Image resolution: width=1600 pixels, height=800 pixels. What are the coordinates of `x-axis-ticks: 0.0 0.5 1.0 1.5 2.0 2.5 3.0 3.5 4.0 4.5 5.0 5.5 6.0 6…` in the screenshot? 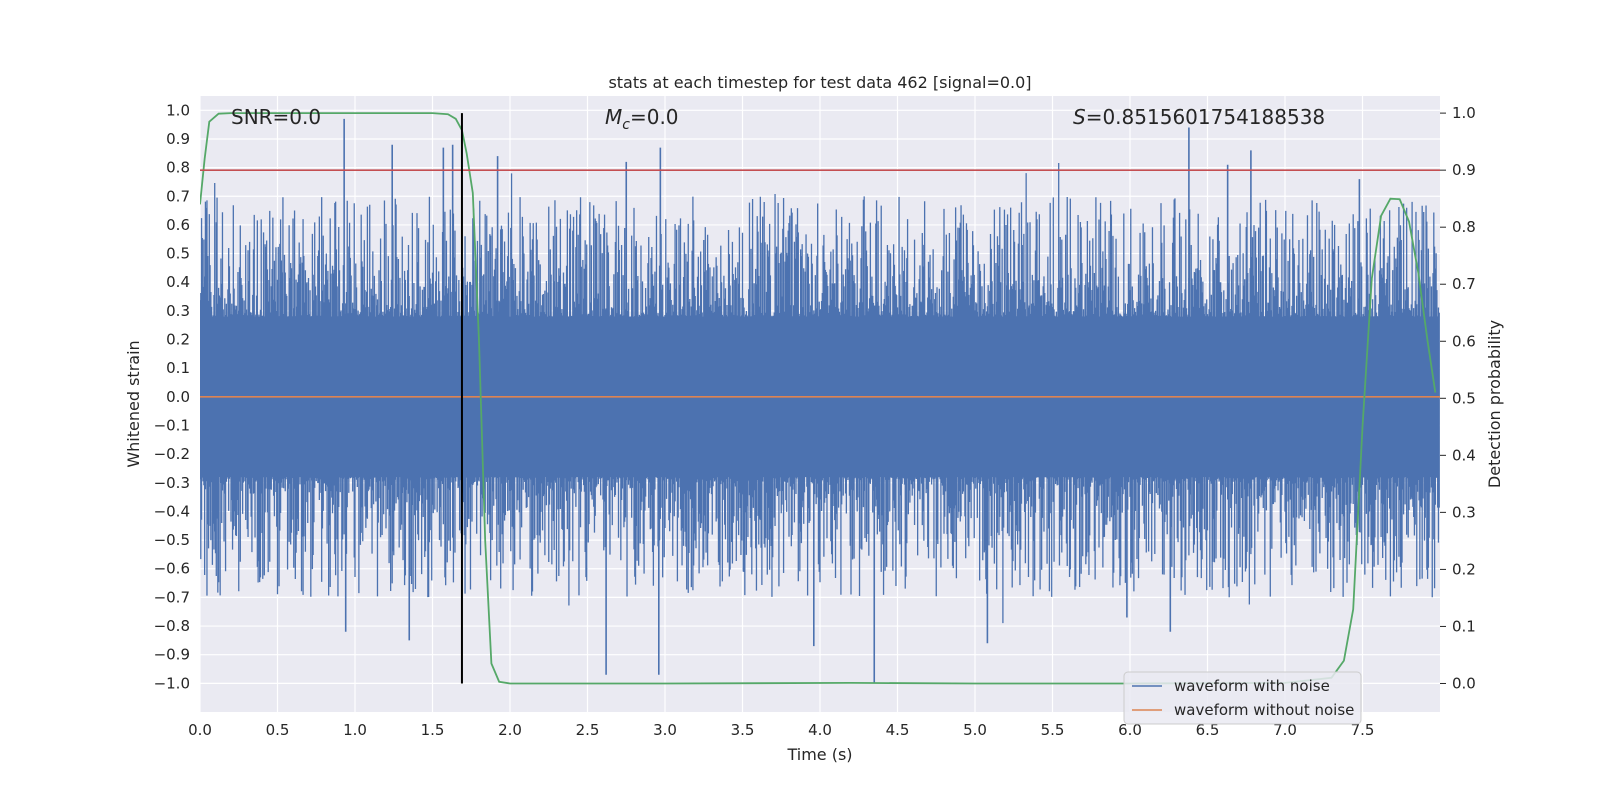 It's located at (781, 730).